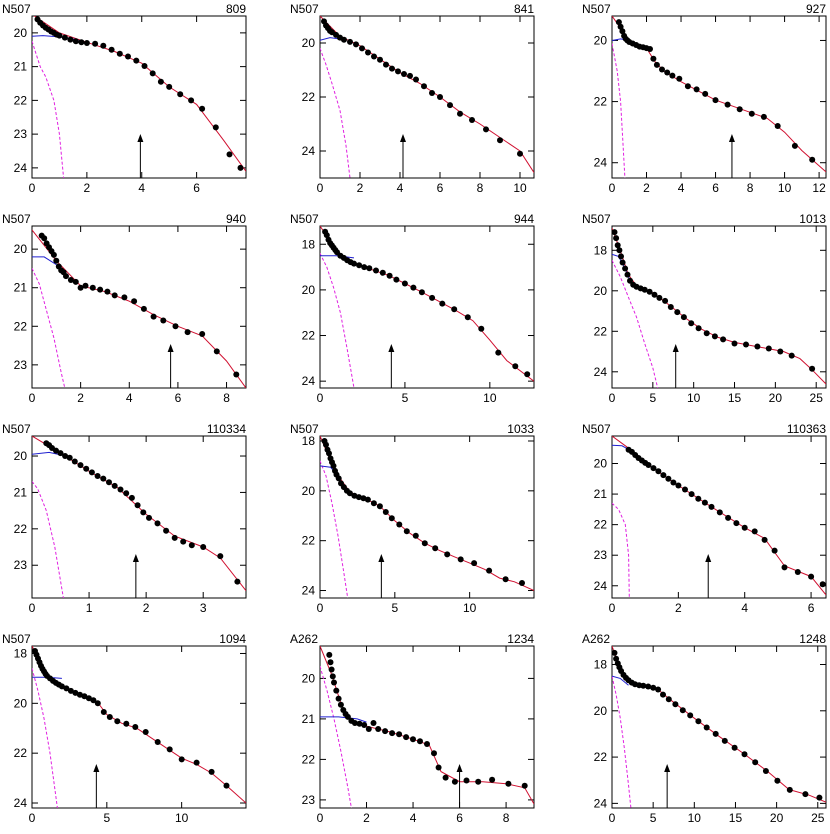 Image resolution: width=830 pixels, height=834 pixels. Describe the element at coordinates (320, 818) in the screenshot. I see `x-tick-label: 0` at that location.